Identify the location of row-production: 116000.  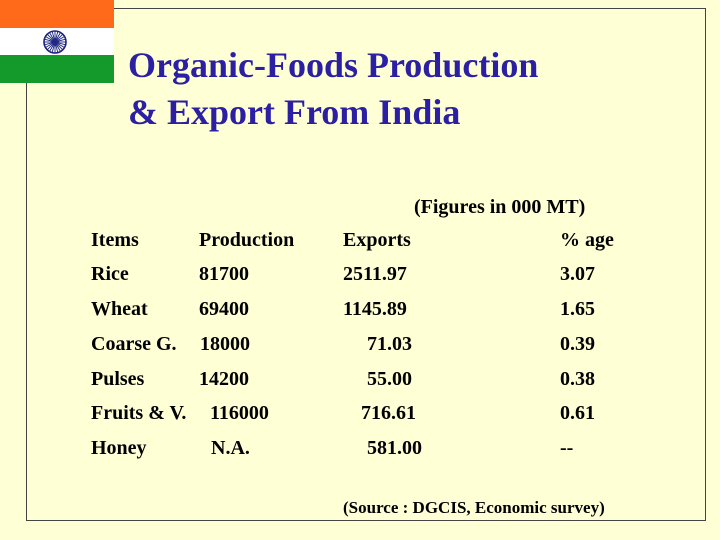
(239, 413).